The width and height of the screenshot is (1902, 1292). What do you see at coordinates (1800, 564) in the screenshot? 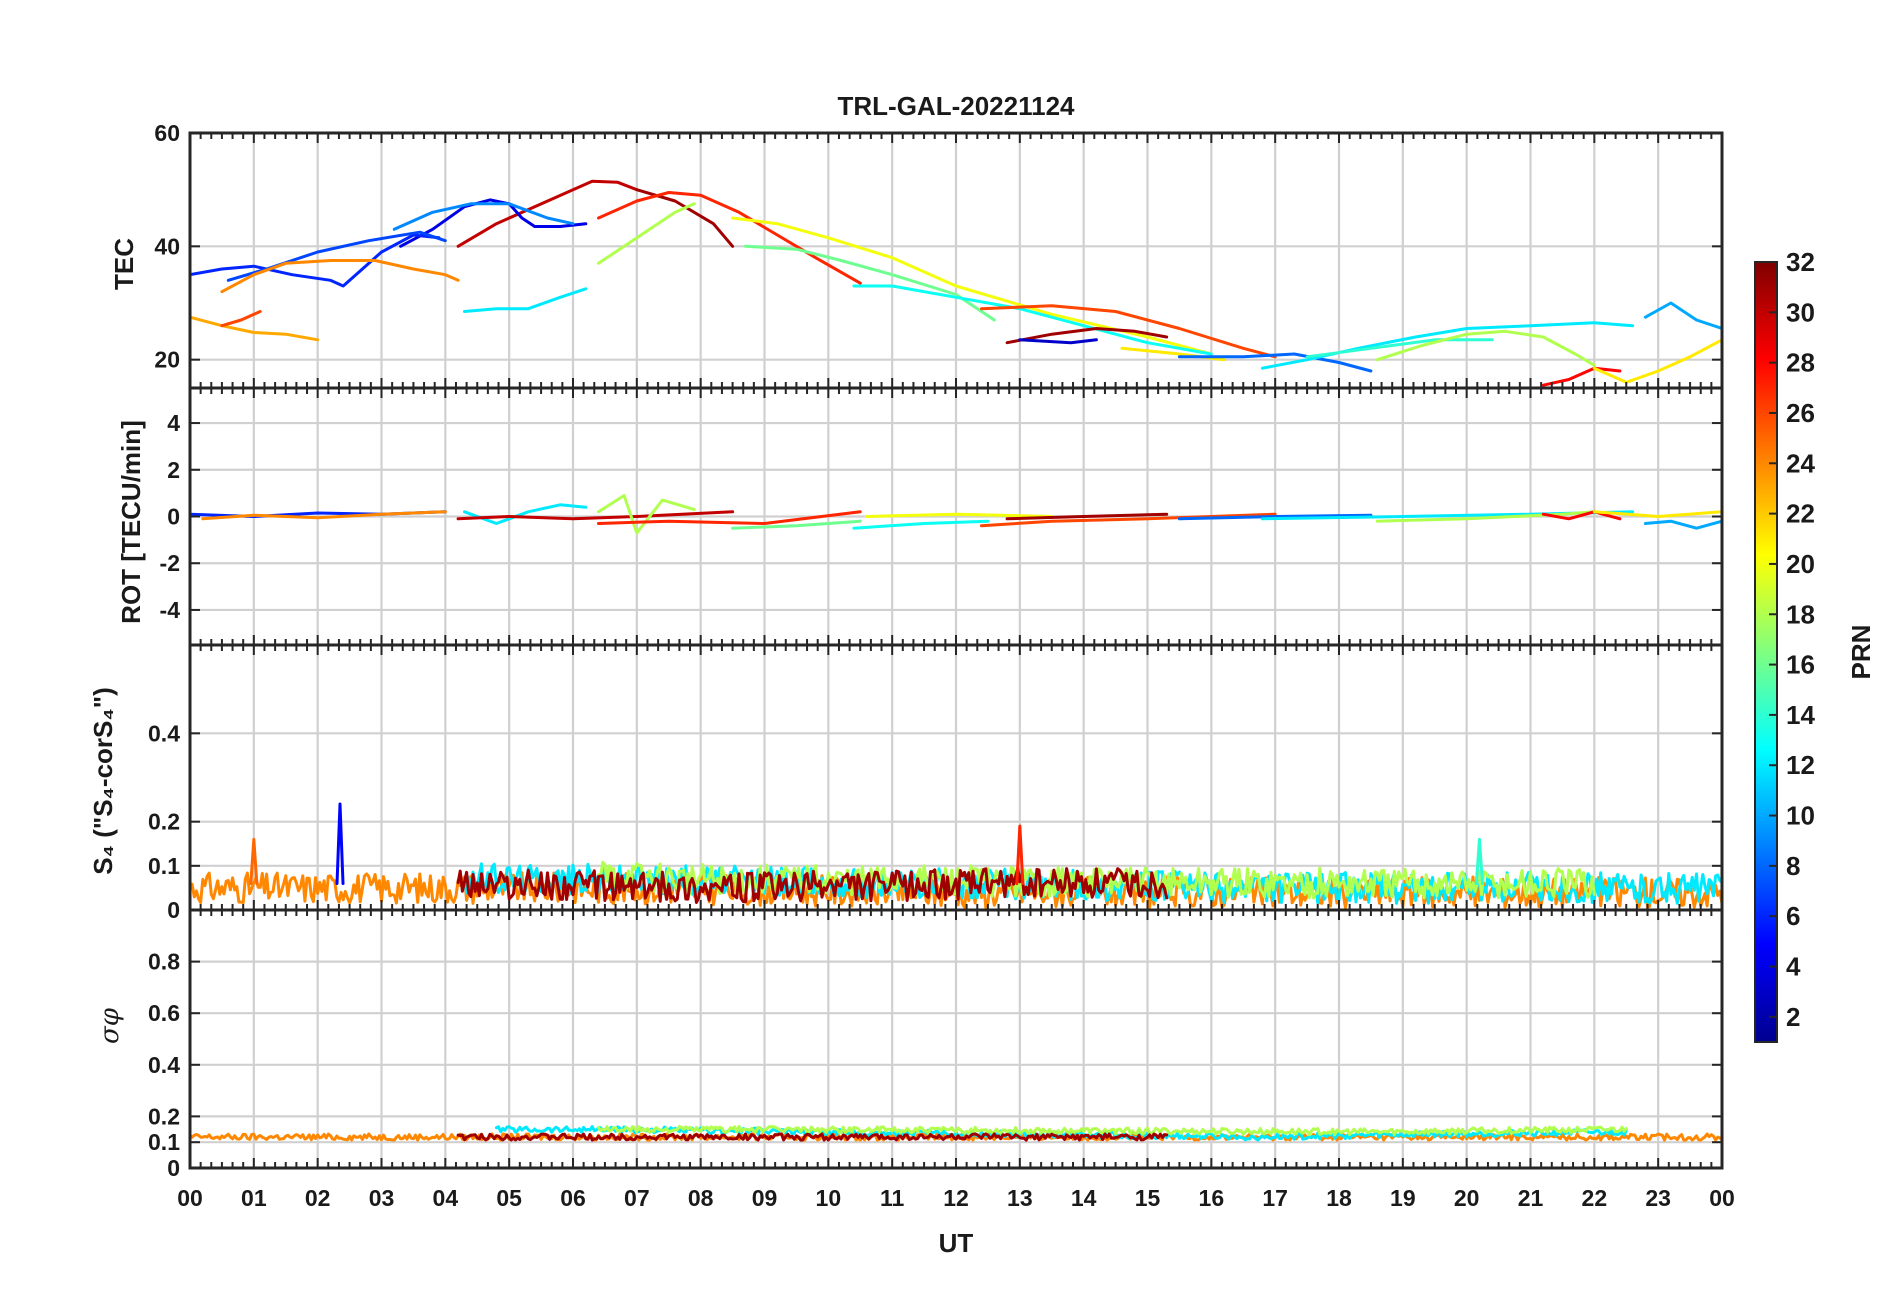
I see `colorbar-tick-label: 20` at bounding box center [1800, 564].